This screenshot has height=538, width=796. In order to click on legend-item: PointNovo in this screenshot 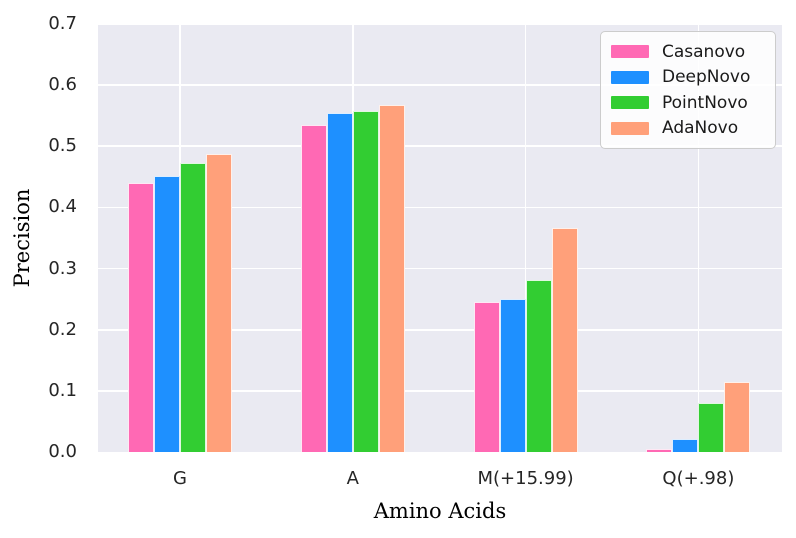, I will do `click(688, 103)`.